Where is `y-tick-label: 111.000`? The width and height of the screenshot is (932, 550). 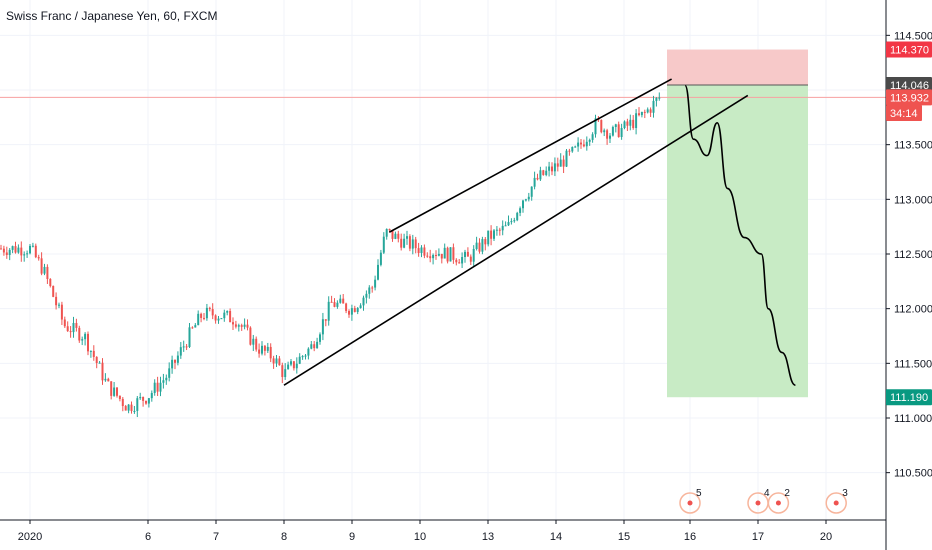
y-tick-label: 111.000 is located at coordinates (913, 419).